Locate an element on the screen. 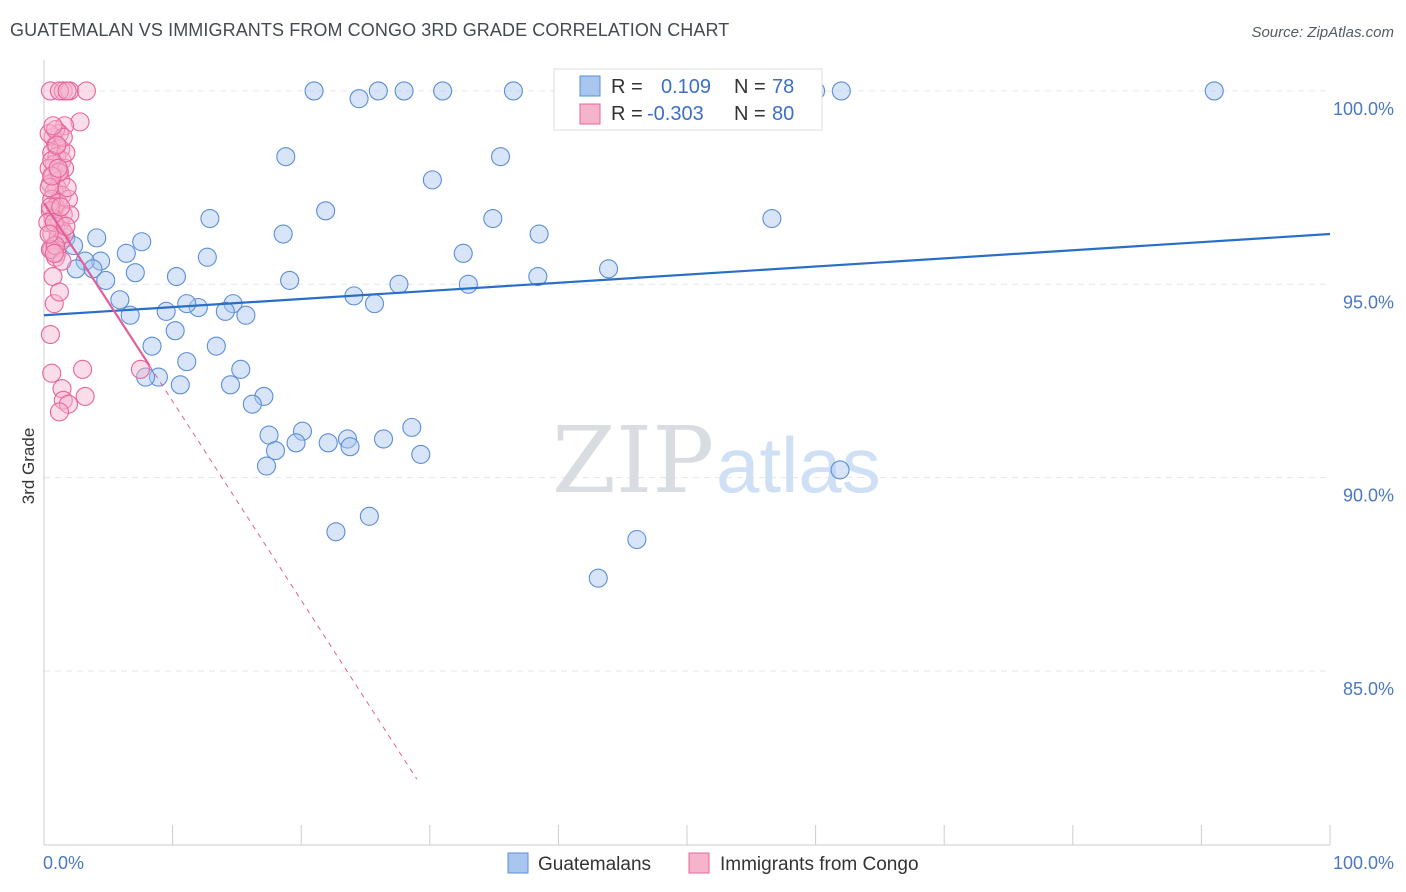 This screenshot has height=892, width=1406. legend-r-label-2: R = is located at coordinates (627, 114).